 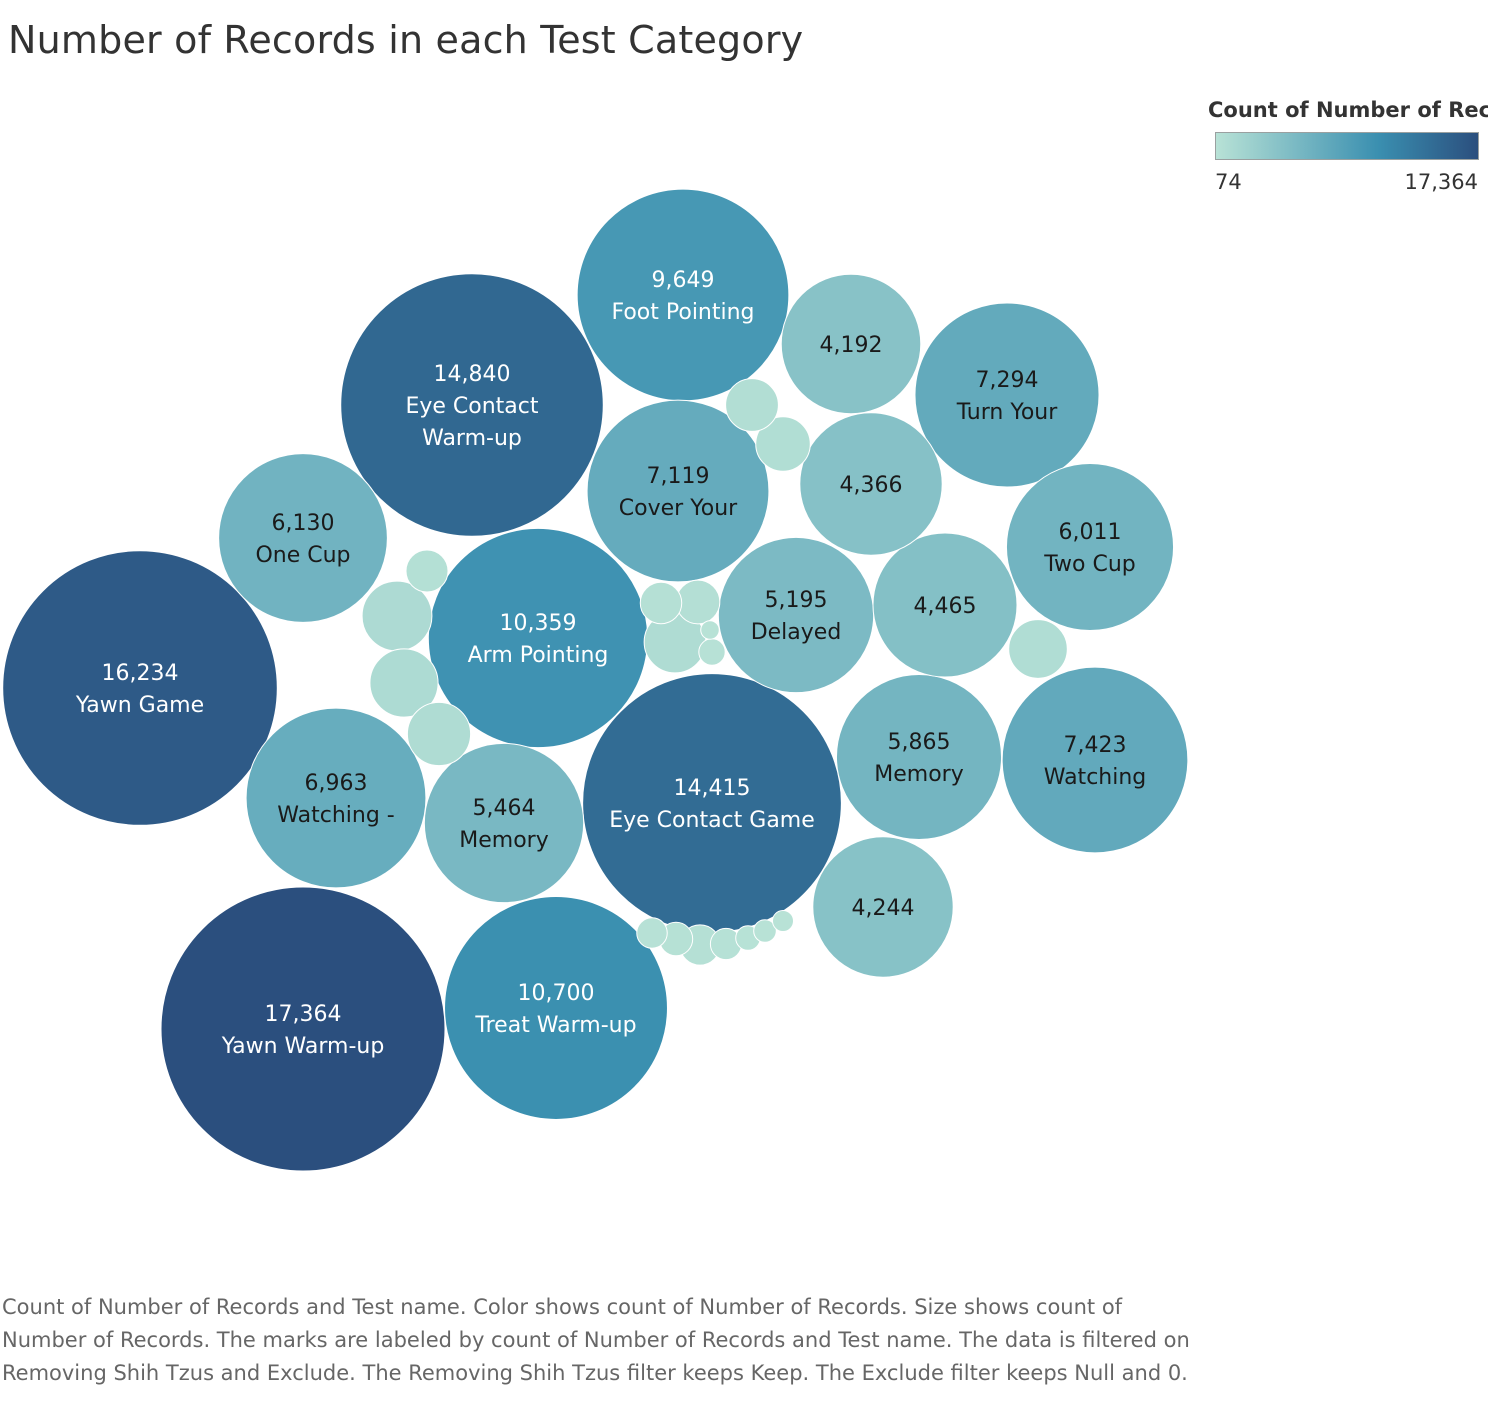 What do you see at coordinates (682, 312) in the screenshot?
I see `bubble-name-label: Foot Pointing` at bounding box center [682, 312].